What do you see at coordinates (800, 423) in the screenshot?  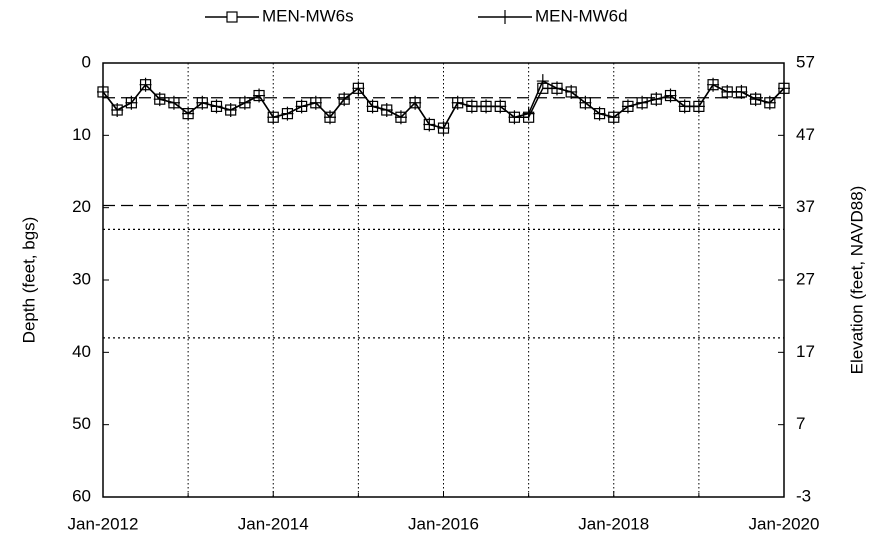 I see `y2-tick-label: 7` at bounding box center [800, 423].